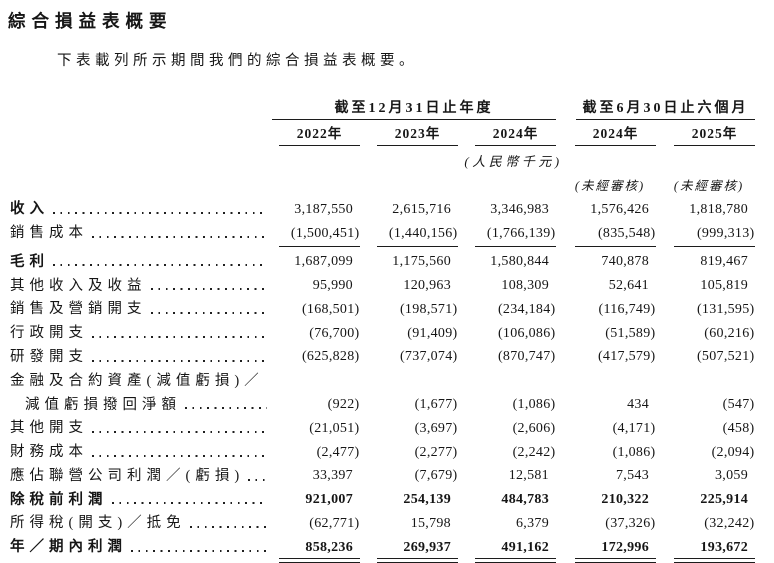  Describe the element at coordinates (606, 524) in the screenshot. I see `value-cell: (37,326)` at that location.